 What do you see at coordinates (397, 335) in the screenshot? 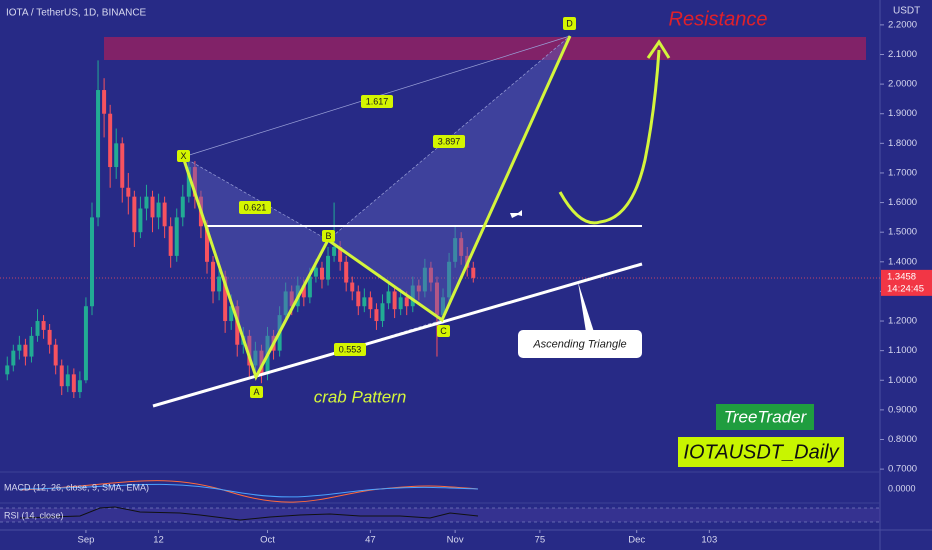
I see `triangle-line` at bounding box center [397, 335].